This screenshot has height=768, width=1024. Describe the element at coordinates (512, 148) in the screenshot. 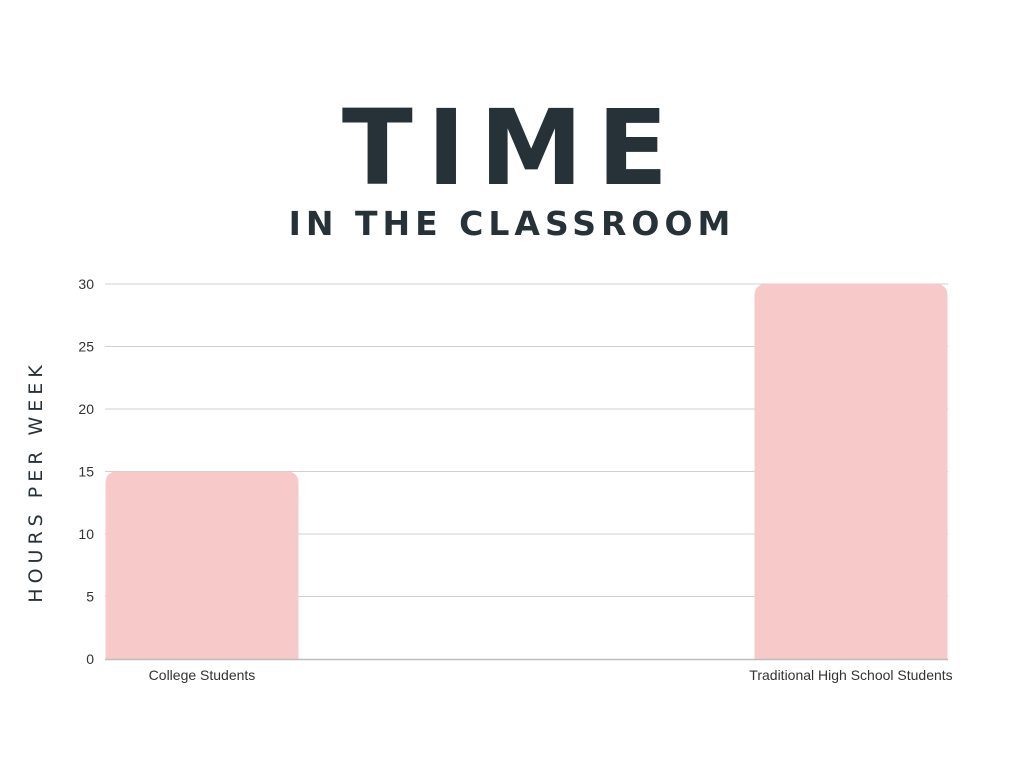

I see `chart-title: TIME` at that location.